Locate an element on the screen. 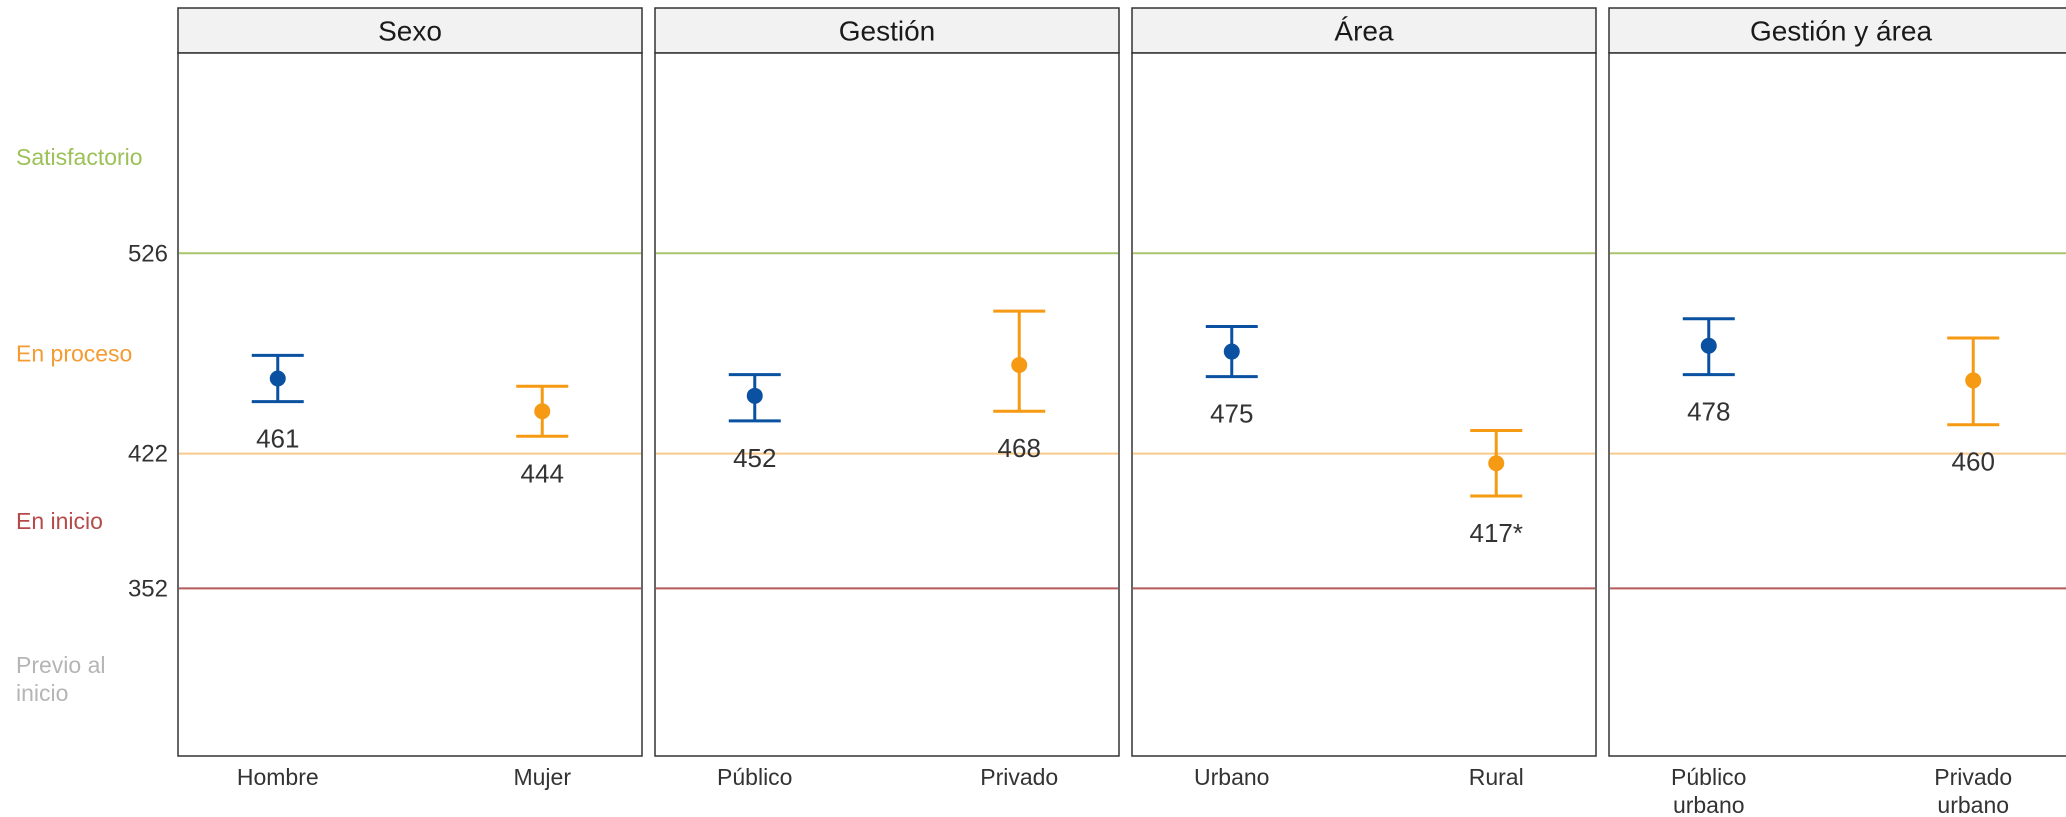  data-point-2-1: 417* is located at coordinates (1496, 488).